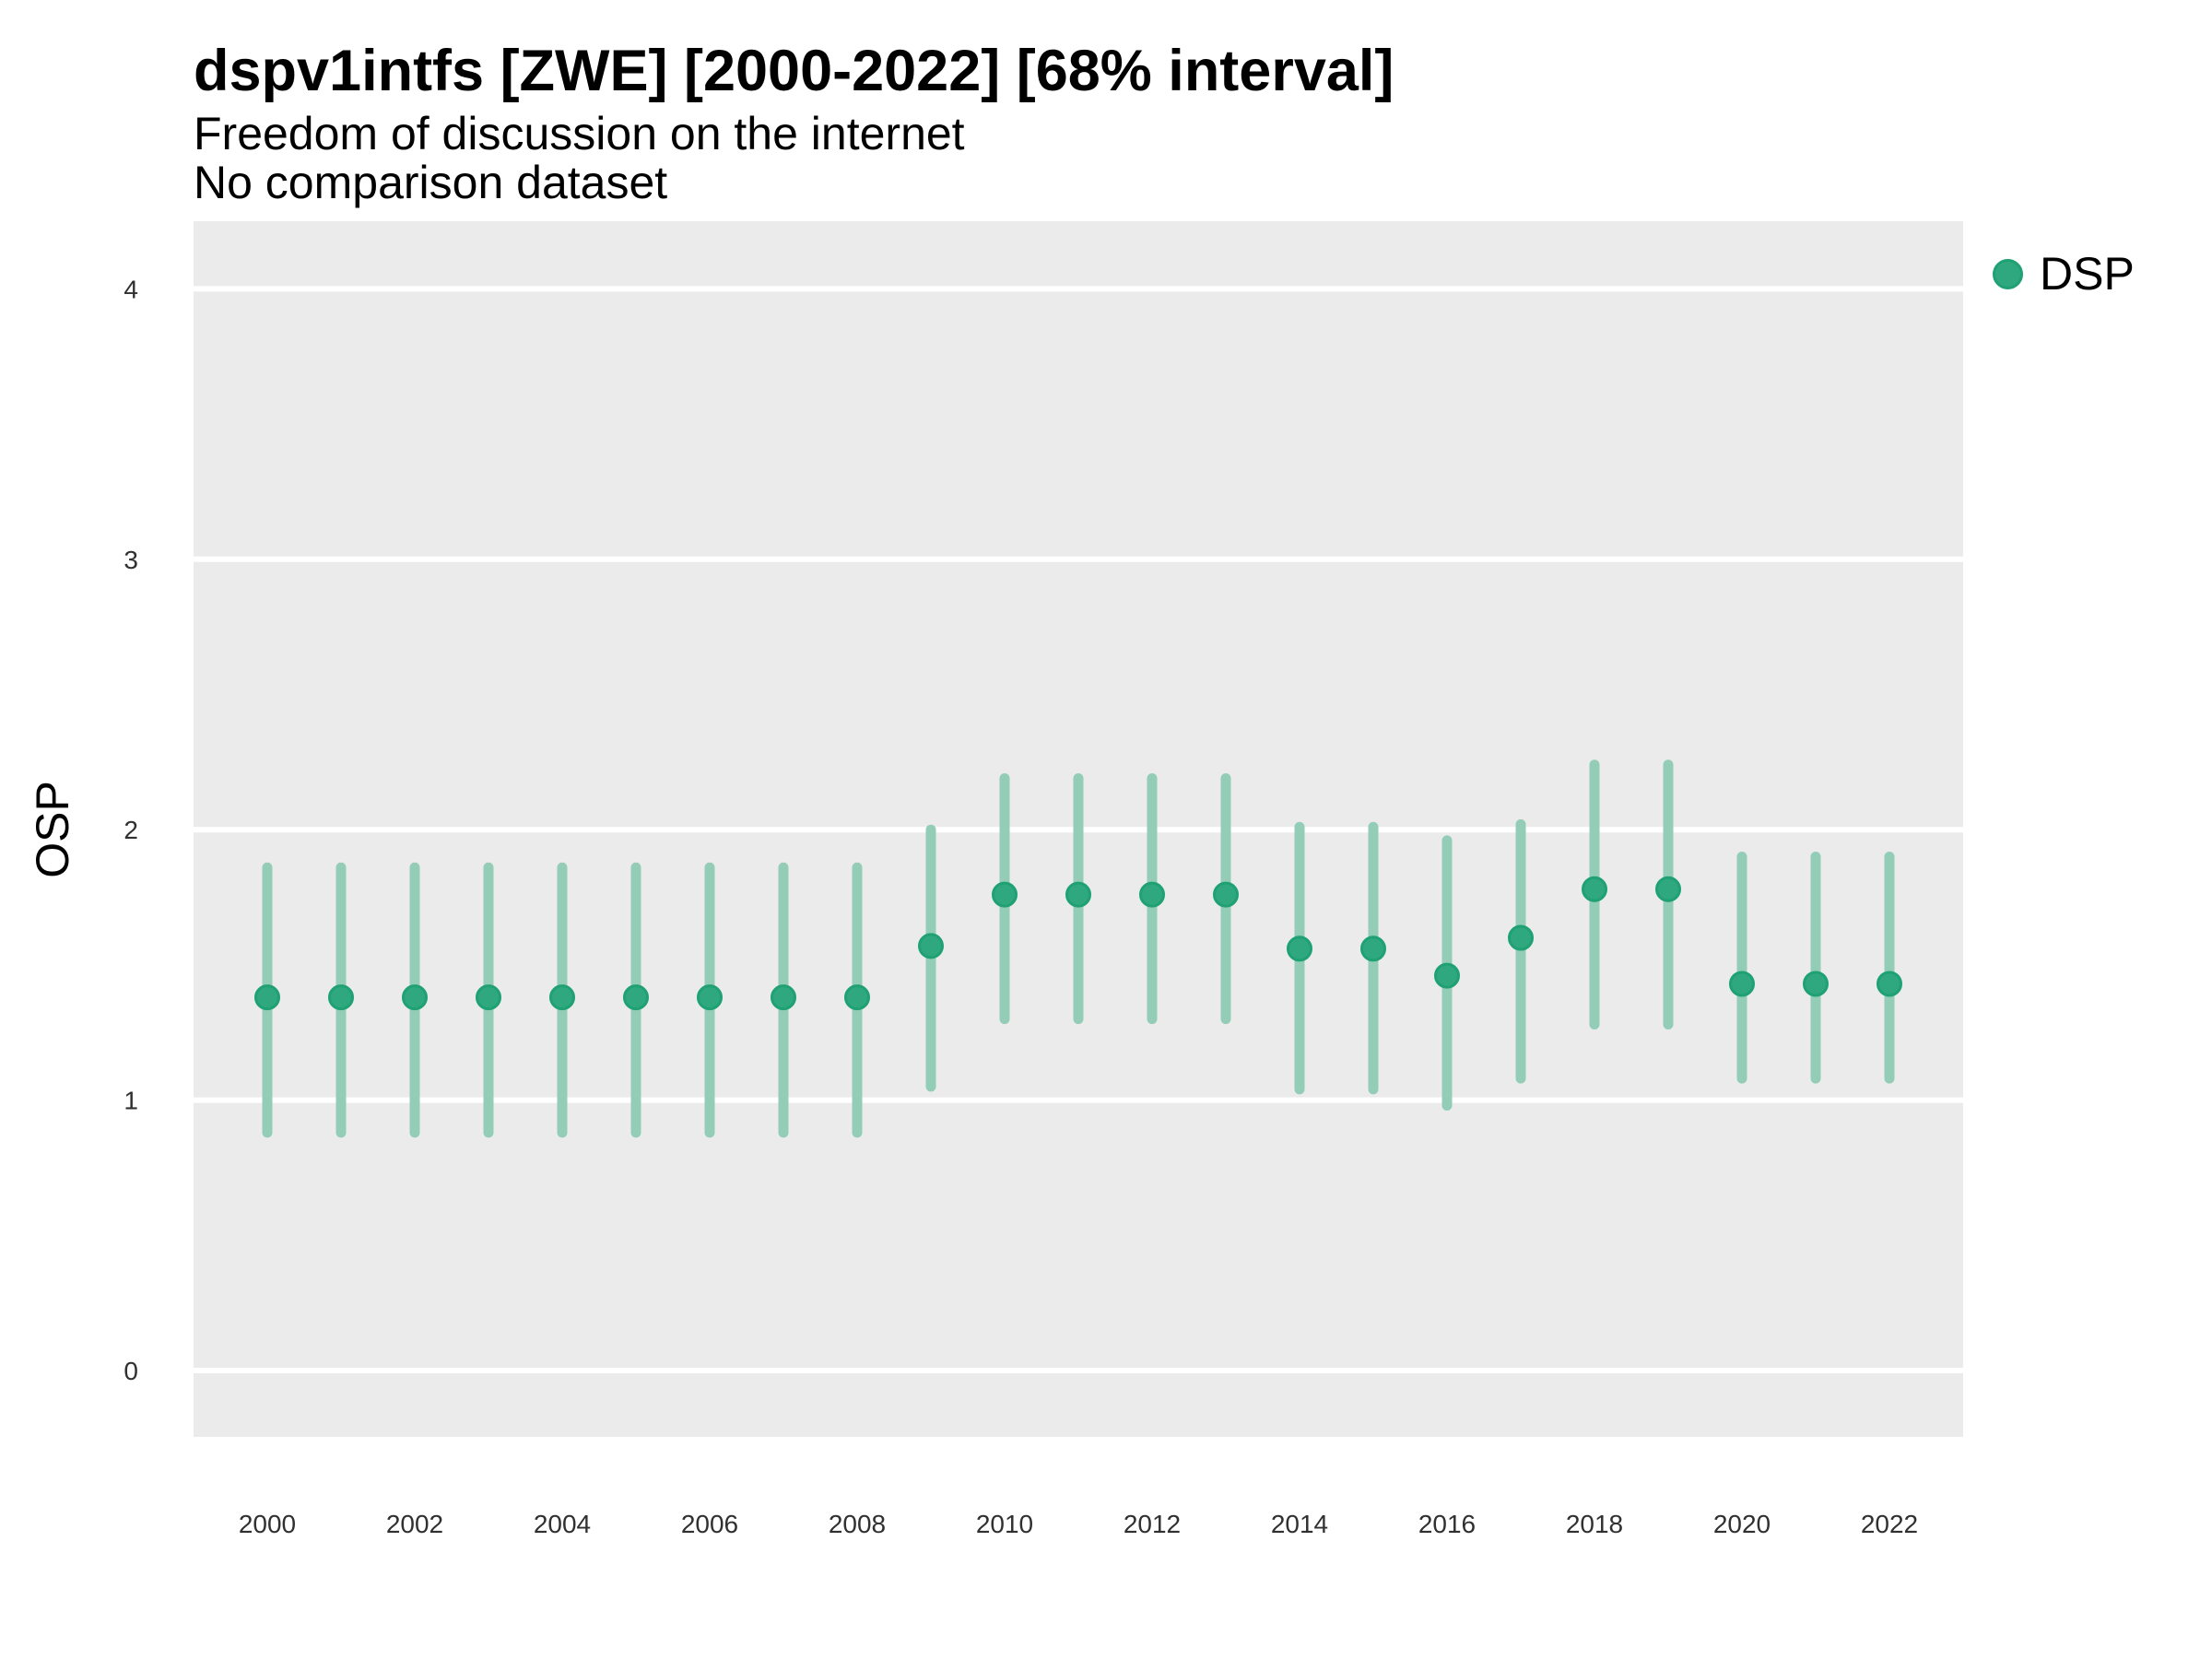 This screenshot has width=2212, height=1659. I want to click on x-tick-label-2020: 2020, so click(1742, 1524).